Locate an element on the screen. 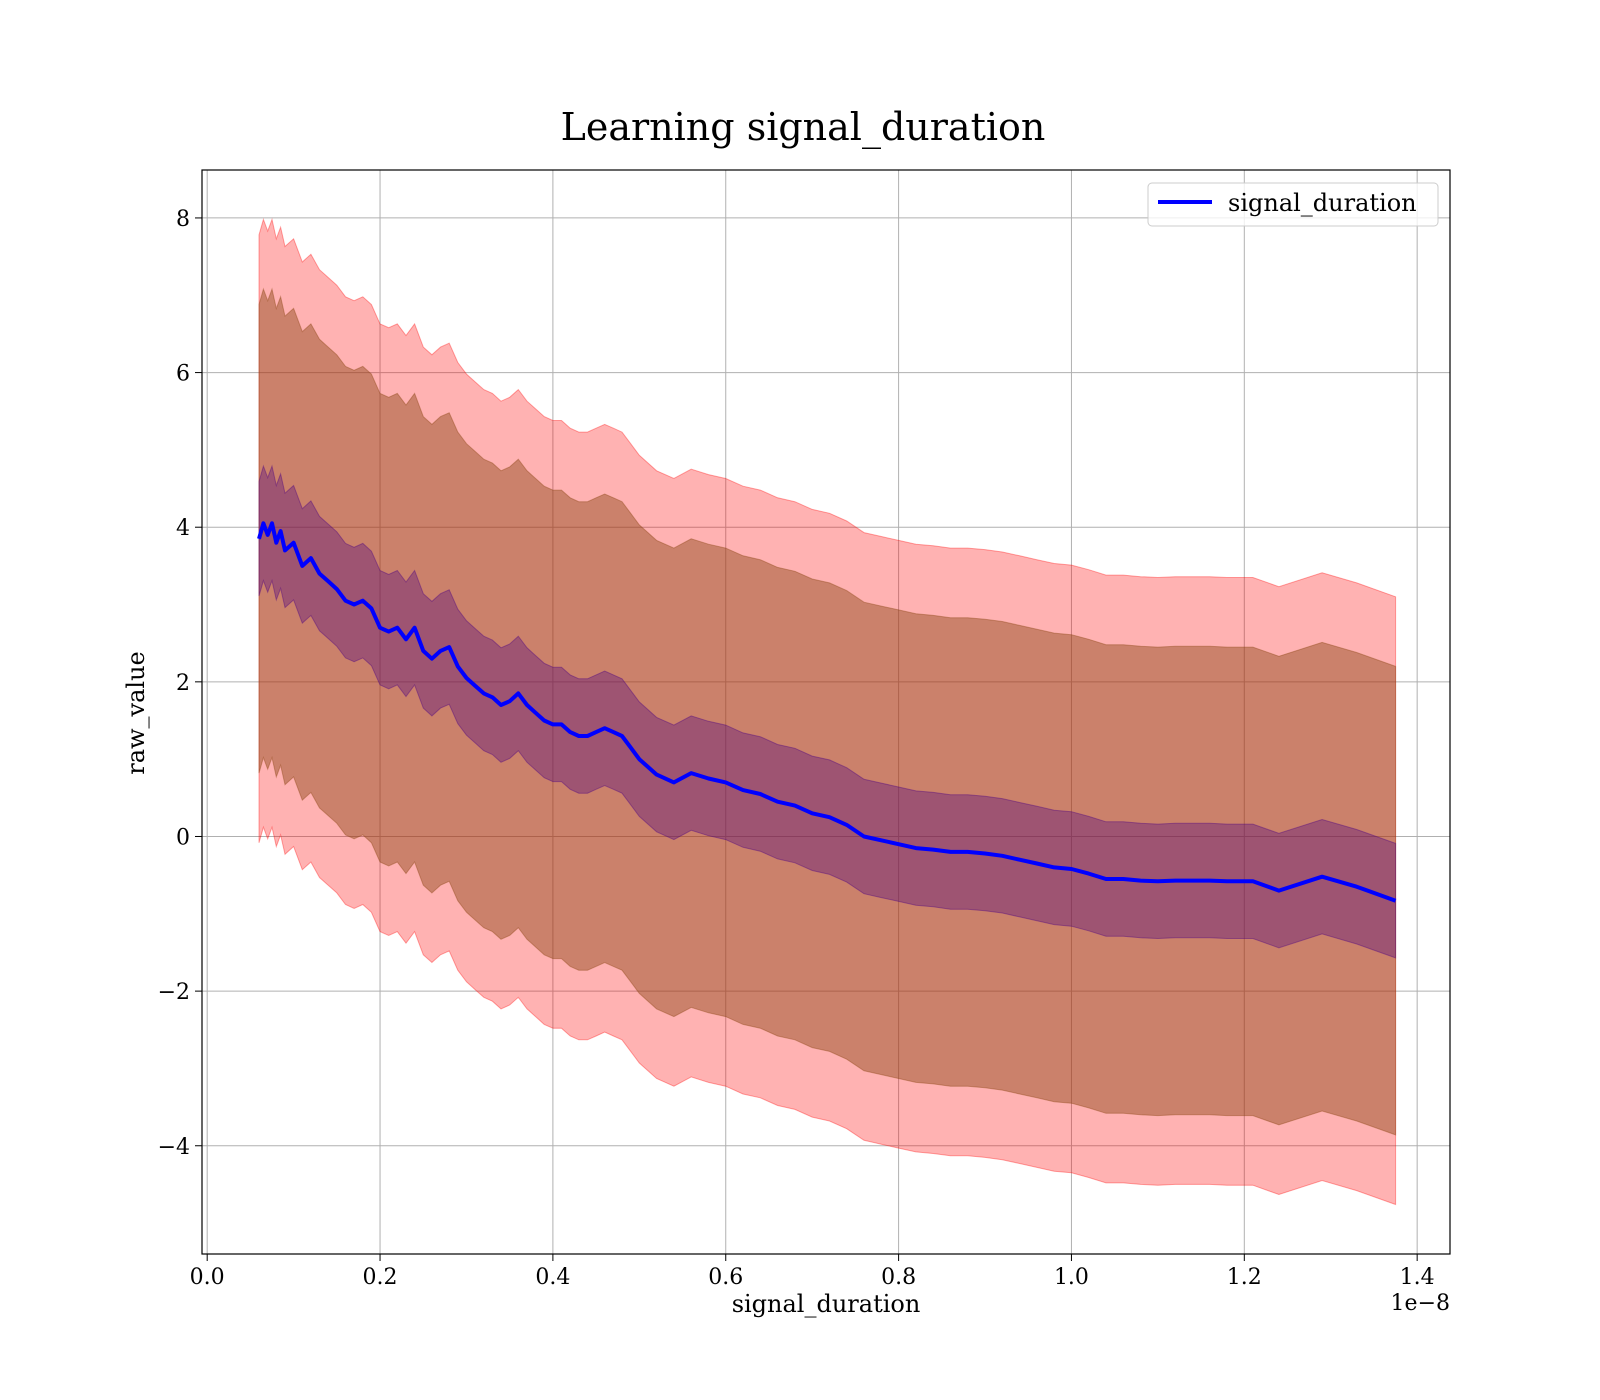 This screenshot has height=1400, width=1600. y-tick-label: 2 is located at coordinates (183, 683).